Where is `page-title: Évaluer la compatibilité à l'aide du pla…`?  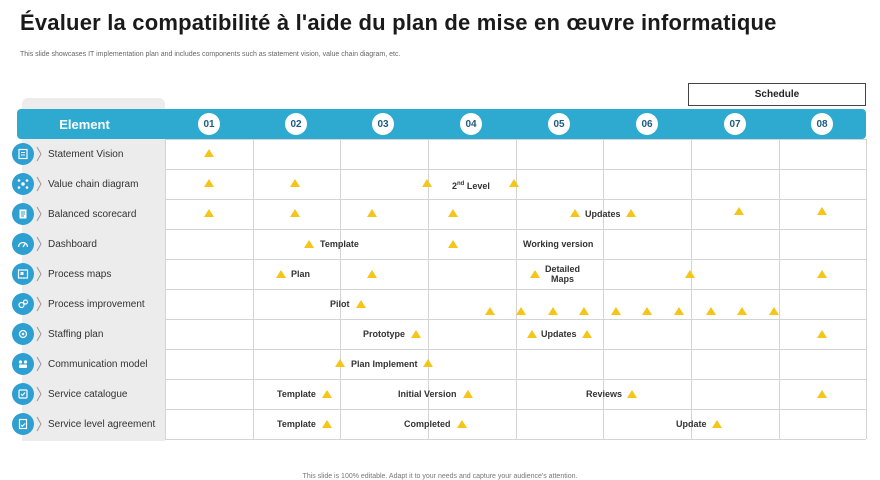 page-title: Évaluer la compatibilité à l'aide du pla… is located at coordinates (398, 22).